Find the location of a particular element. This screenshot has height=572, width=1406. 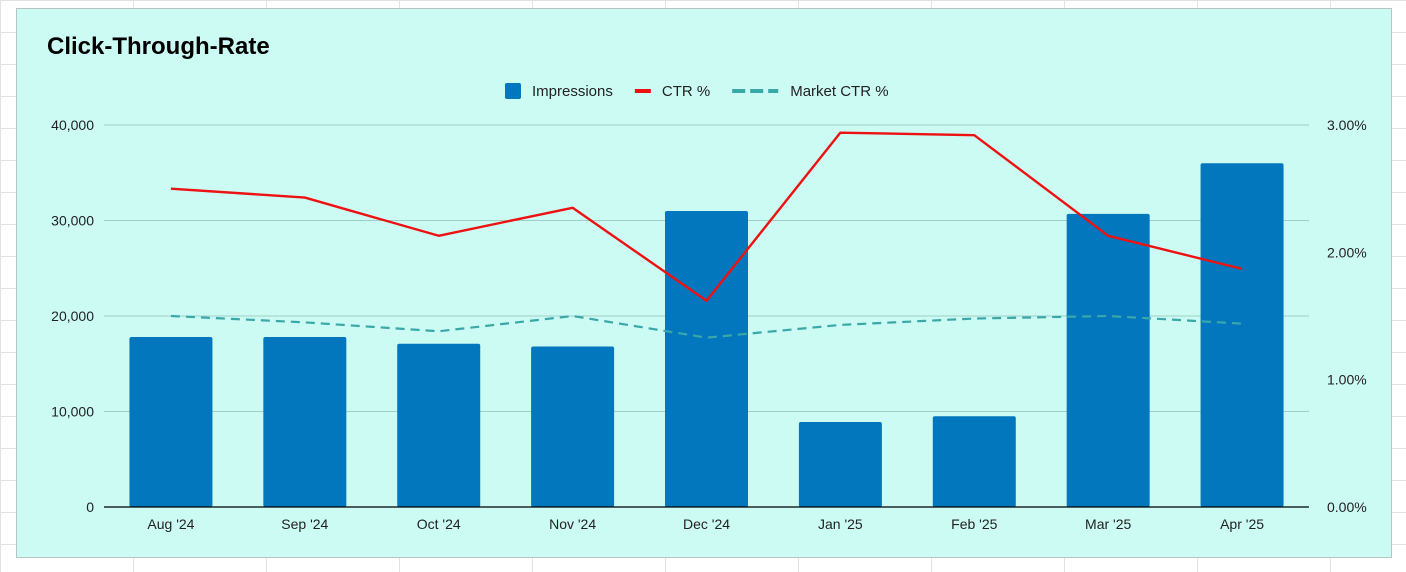

x-tick-label: Mar '25 is located at coordinates (1108, 524).